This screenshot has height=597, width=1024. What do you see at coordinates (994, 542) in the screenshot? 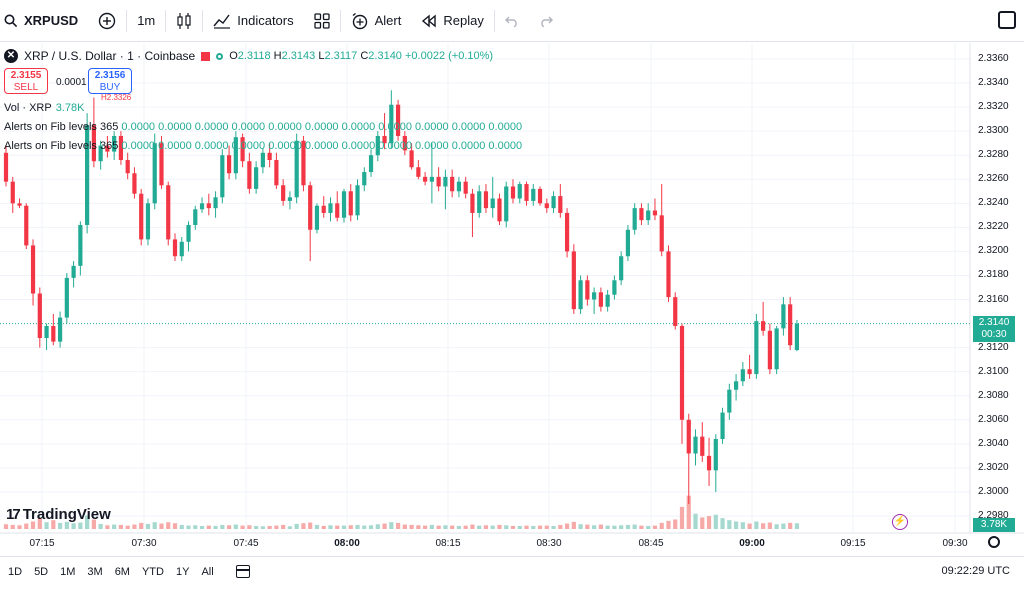
I see `settings-gear-icon` at bounding box center [994, 542].